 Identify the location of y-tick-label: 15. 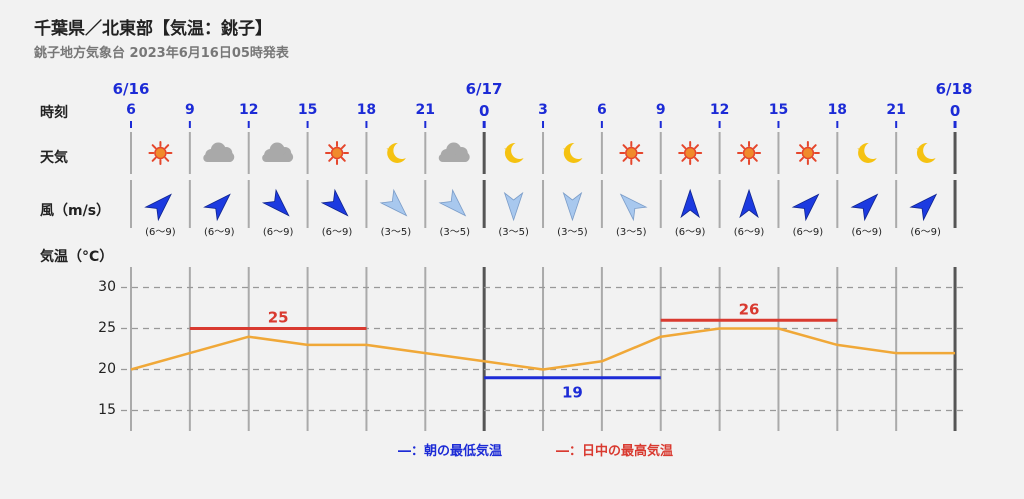
(107, 409).